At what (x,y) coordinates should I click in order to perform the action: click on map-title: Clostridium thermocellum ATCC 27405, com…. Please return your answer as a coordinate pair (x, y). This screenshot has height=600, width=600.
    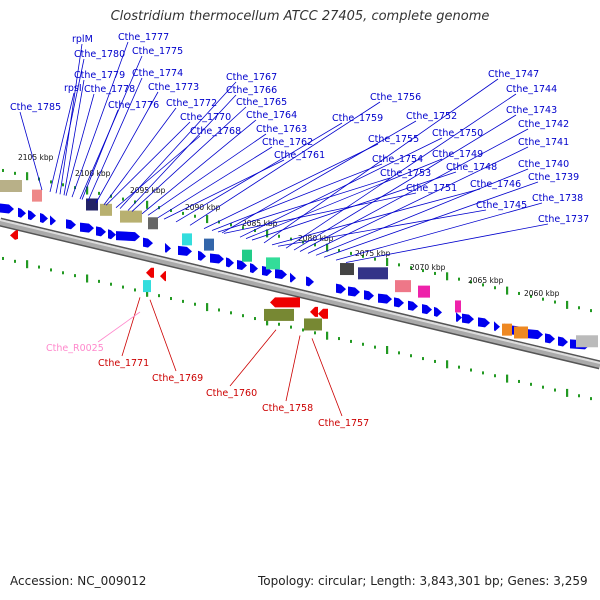
    Looking at the image, I should click on (300, 16).